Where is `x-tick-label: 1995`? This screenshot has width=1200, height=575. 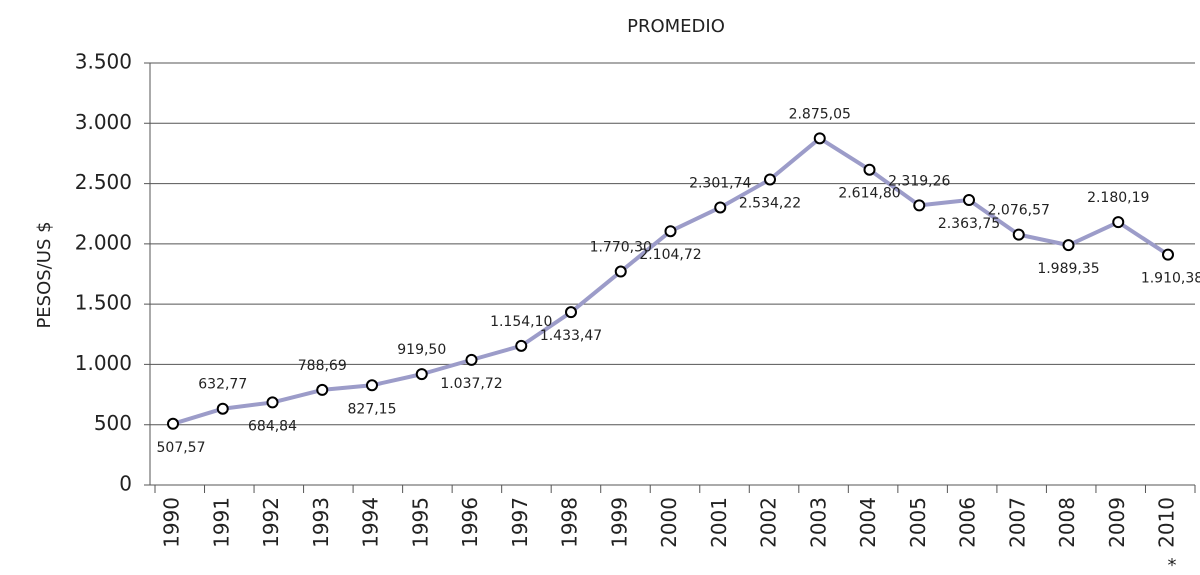 x-tick-label: 1995 is located at coordinates (420, 522).